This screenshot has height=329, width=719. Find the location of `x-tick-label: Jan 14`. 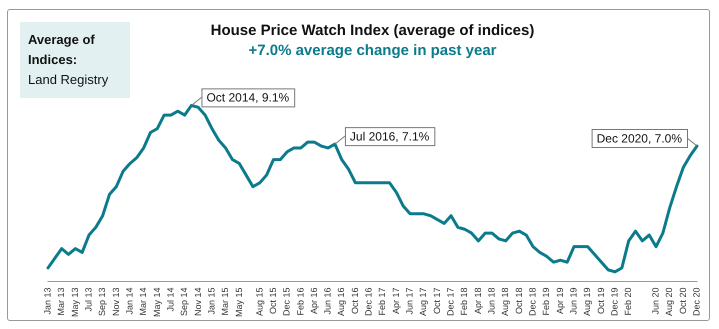

x-tick-label: Jan 14 is located at coordinates (129, 301).